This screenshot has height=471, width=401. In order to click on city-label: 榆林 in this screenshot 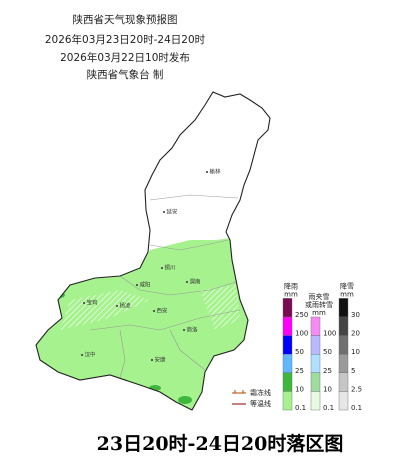, I will do `click(215, 172)`.